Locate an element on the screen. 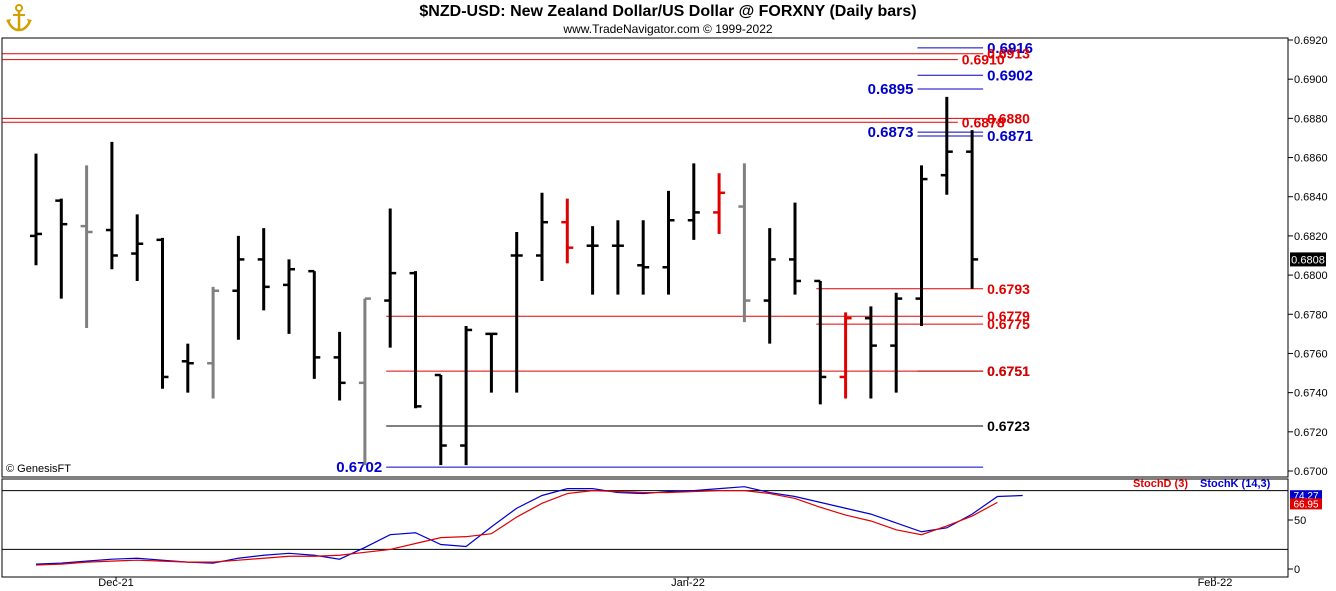  level-label: 0.6880 is located at coordinates (1008, 118).